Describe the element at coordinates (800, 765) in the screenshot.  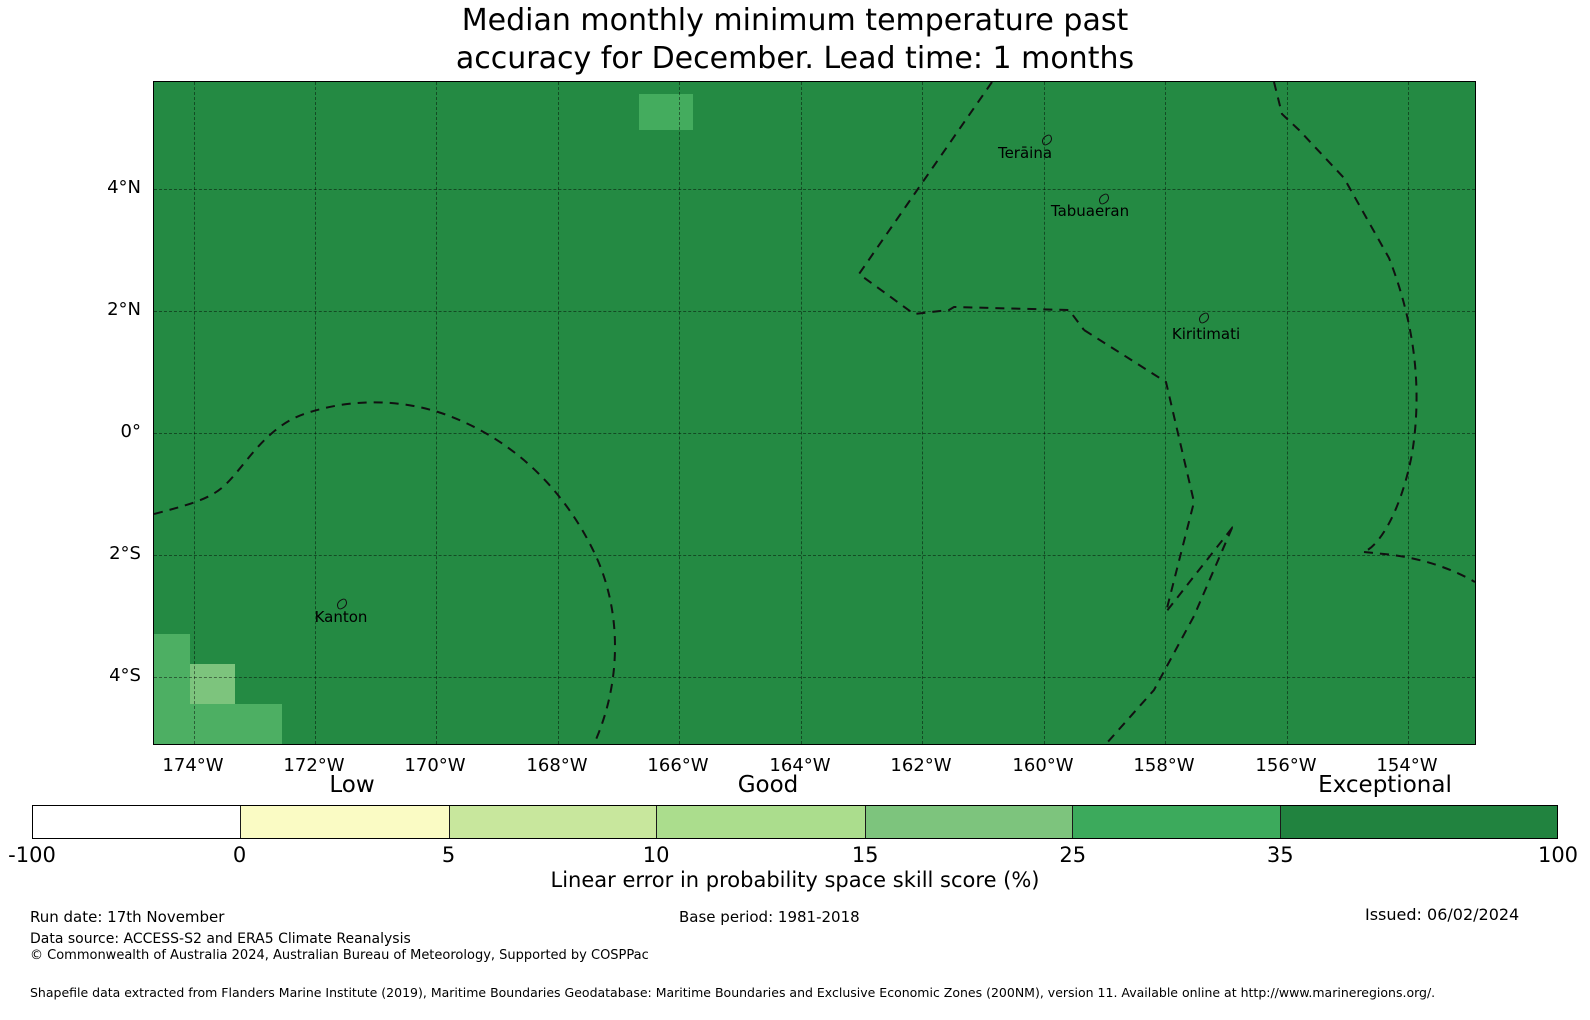
I see `x-axis-tick-label: 164°W` at that location.